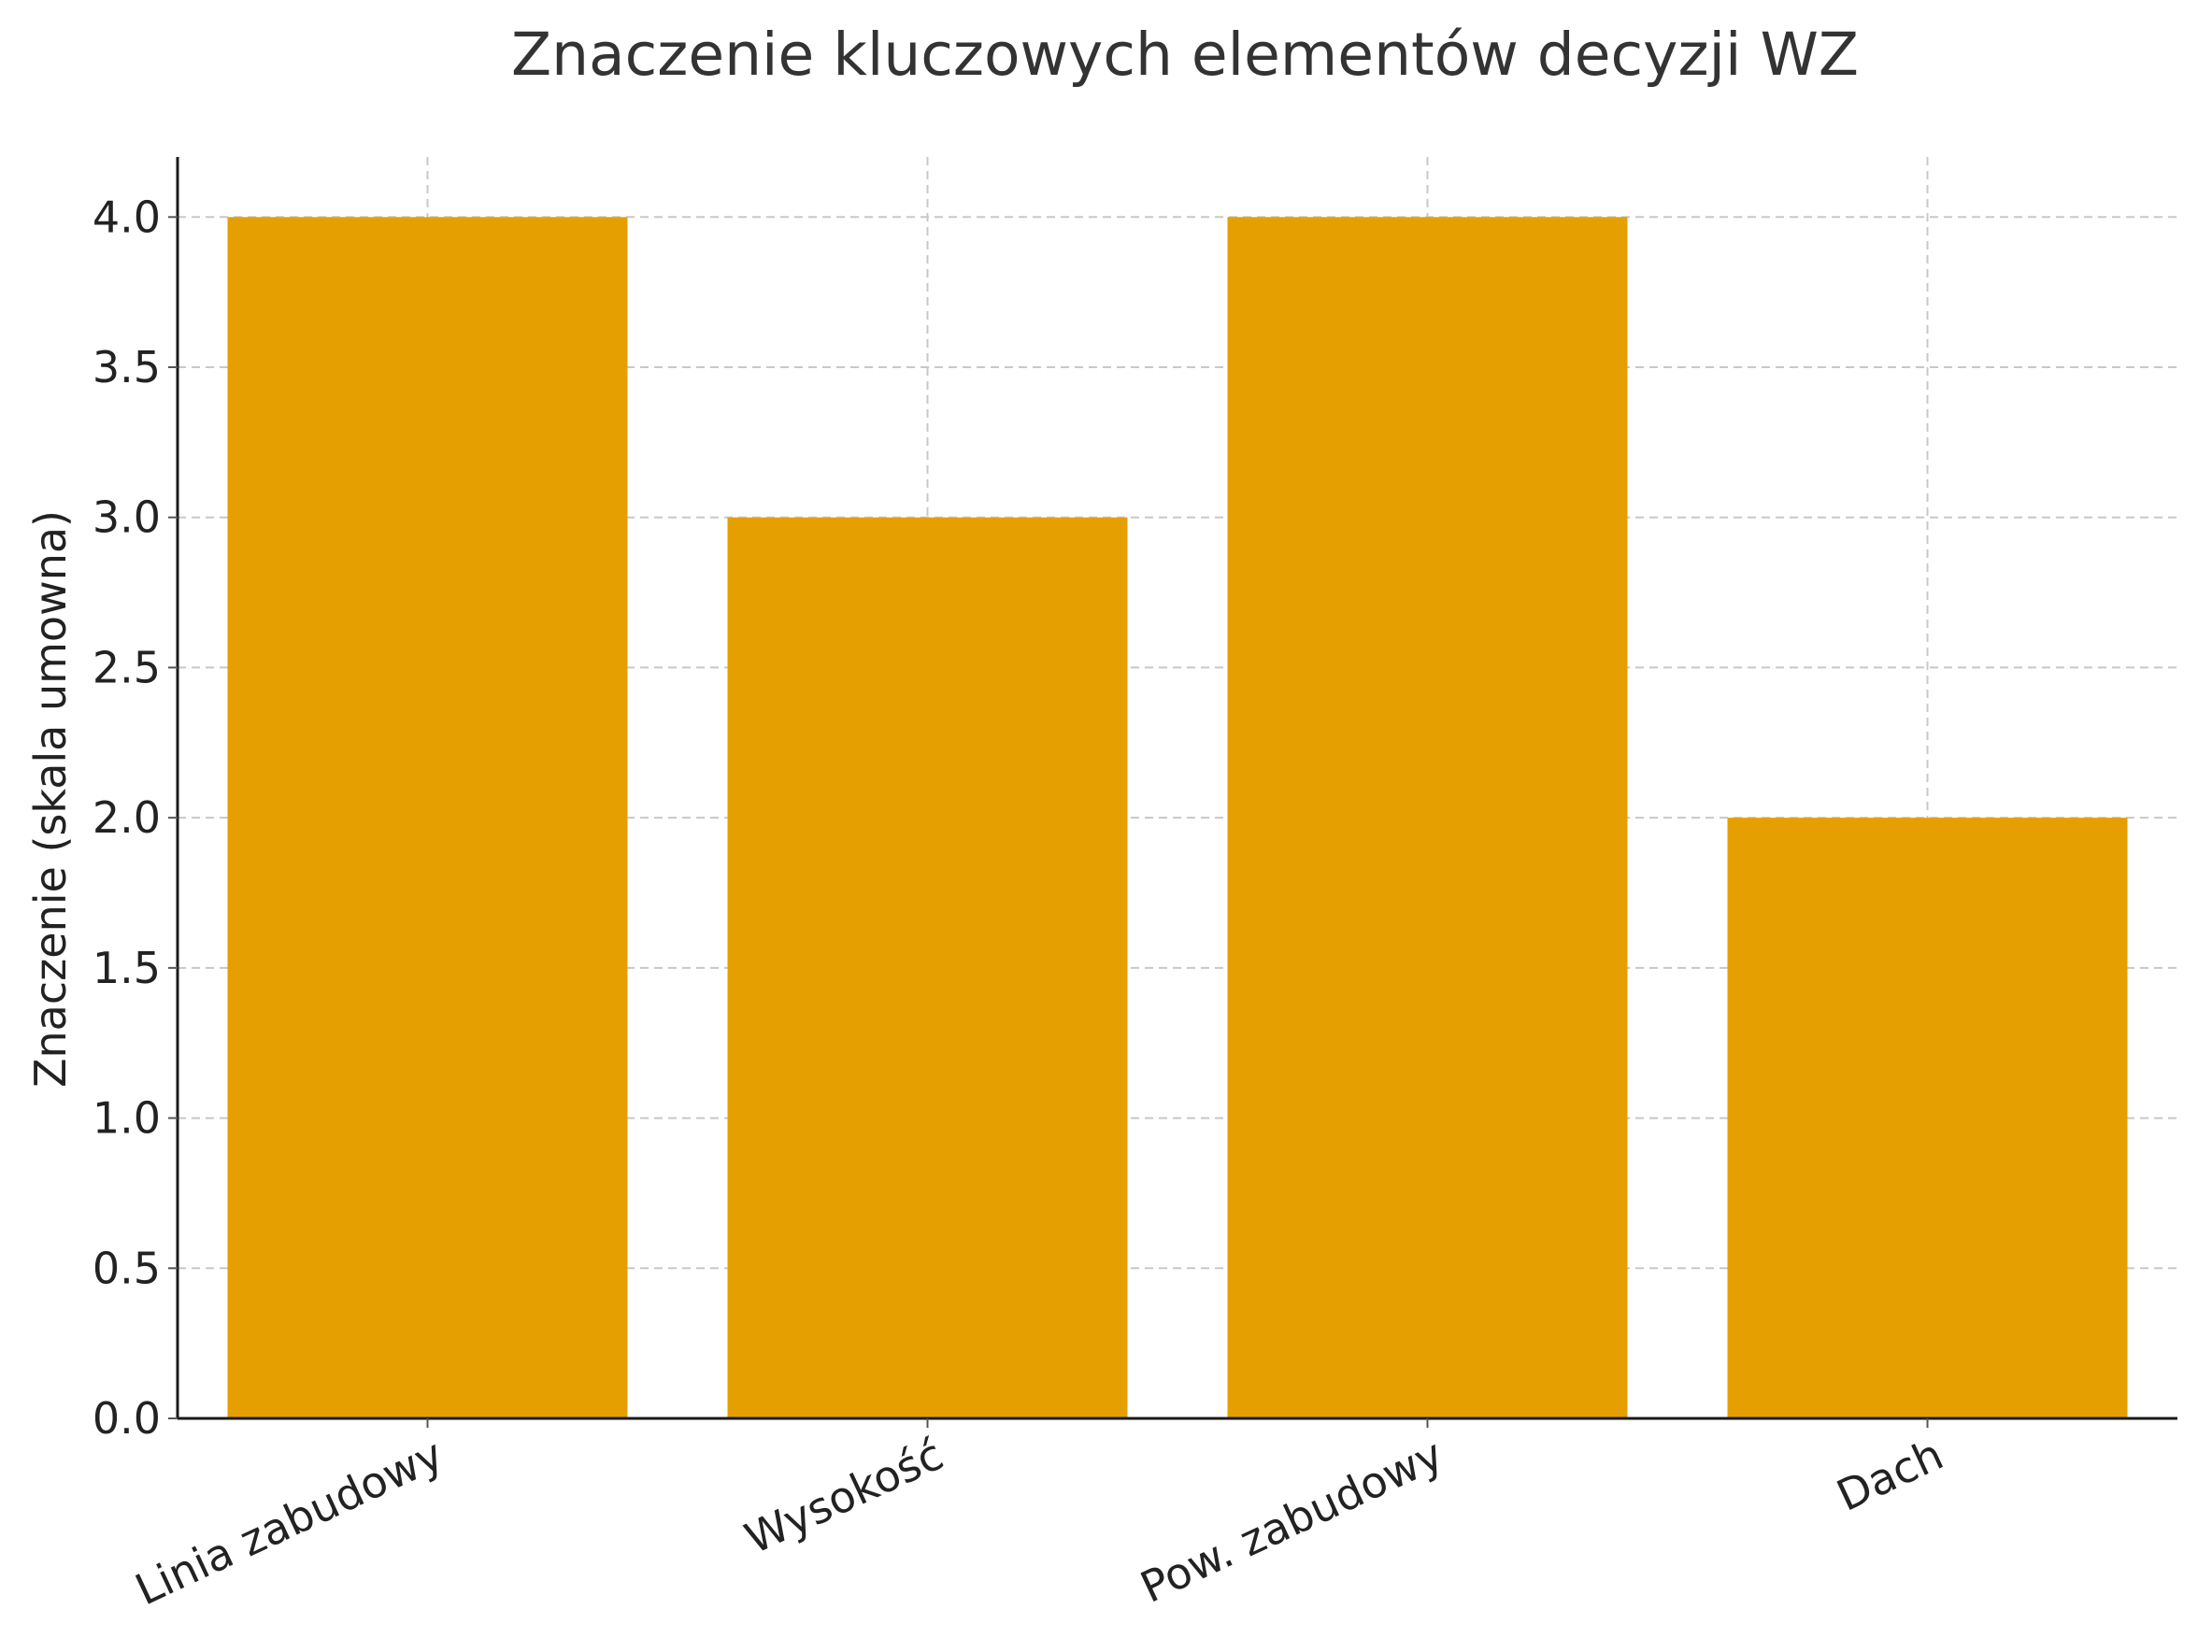  Describe the element at coordinates (127, 1118) in the screenshot. I see `y-tick-label: 1.0` at that location.